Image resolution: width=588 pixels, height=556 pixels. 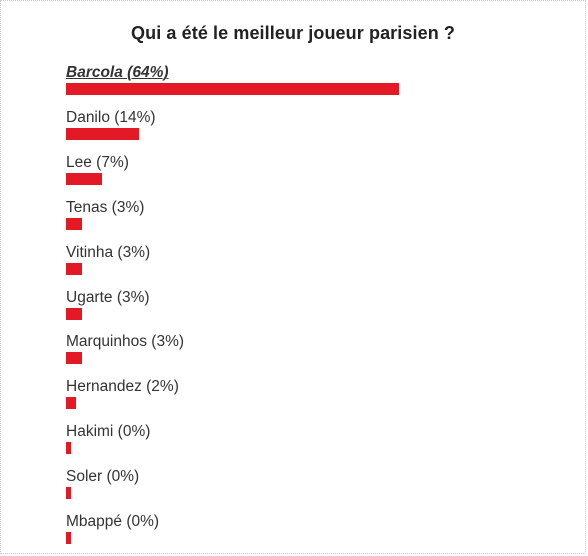 What do you see at coordinates (306, 354) in the screenshot?
I see `poll-option: Marquinhos (3%)` at bounding box center [306, 354].